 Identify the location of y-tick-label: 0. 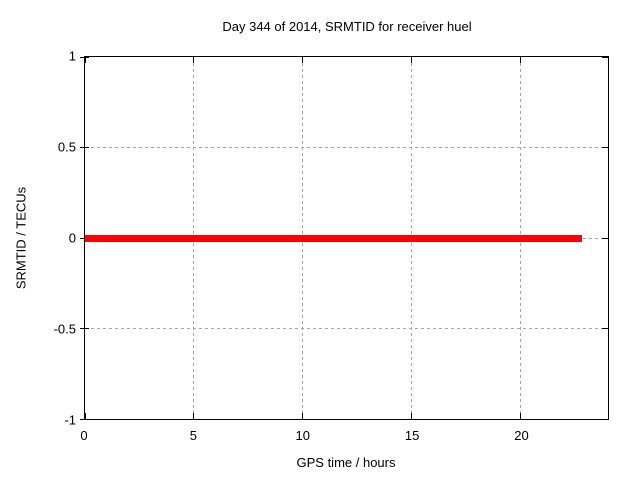
(72, 238).